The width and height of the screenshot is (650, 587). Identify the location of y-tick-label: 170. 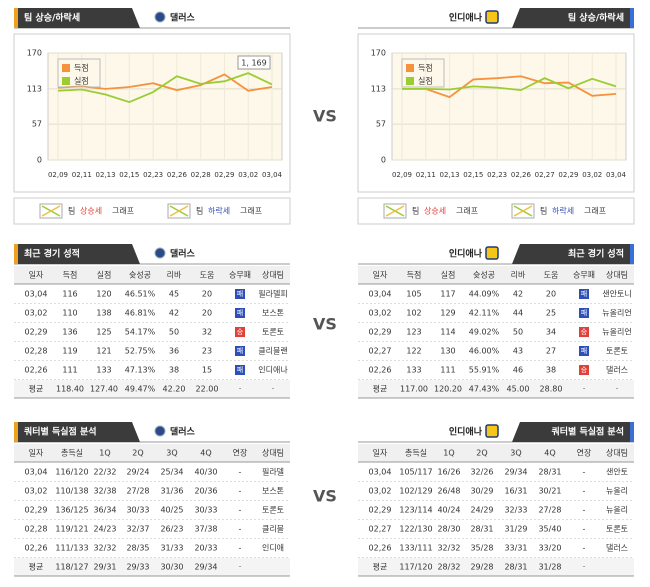
(378, 53).